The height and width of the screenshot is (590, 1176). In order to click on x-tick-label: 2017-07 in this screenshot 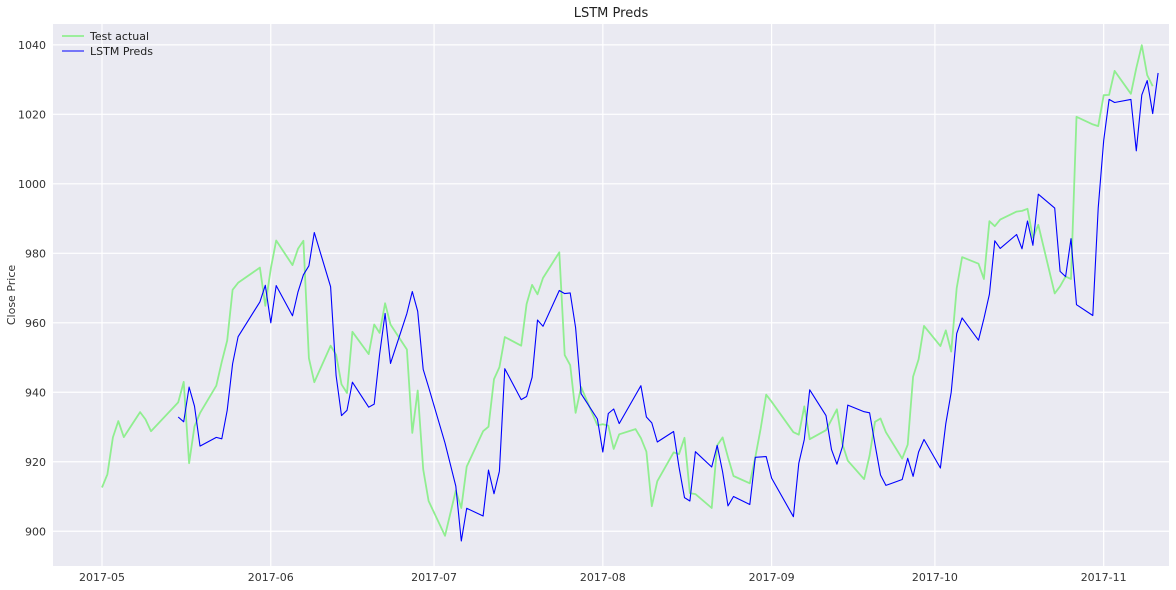, I will do `click(434, 577)`.